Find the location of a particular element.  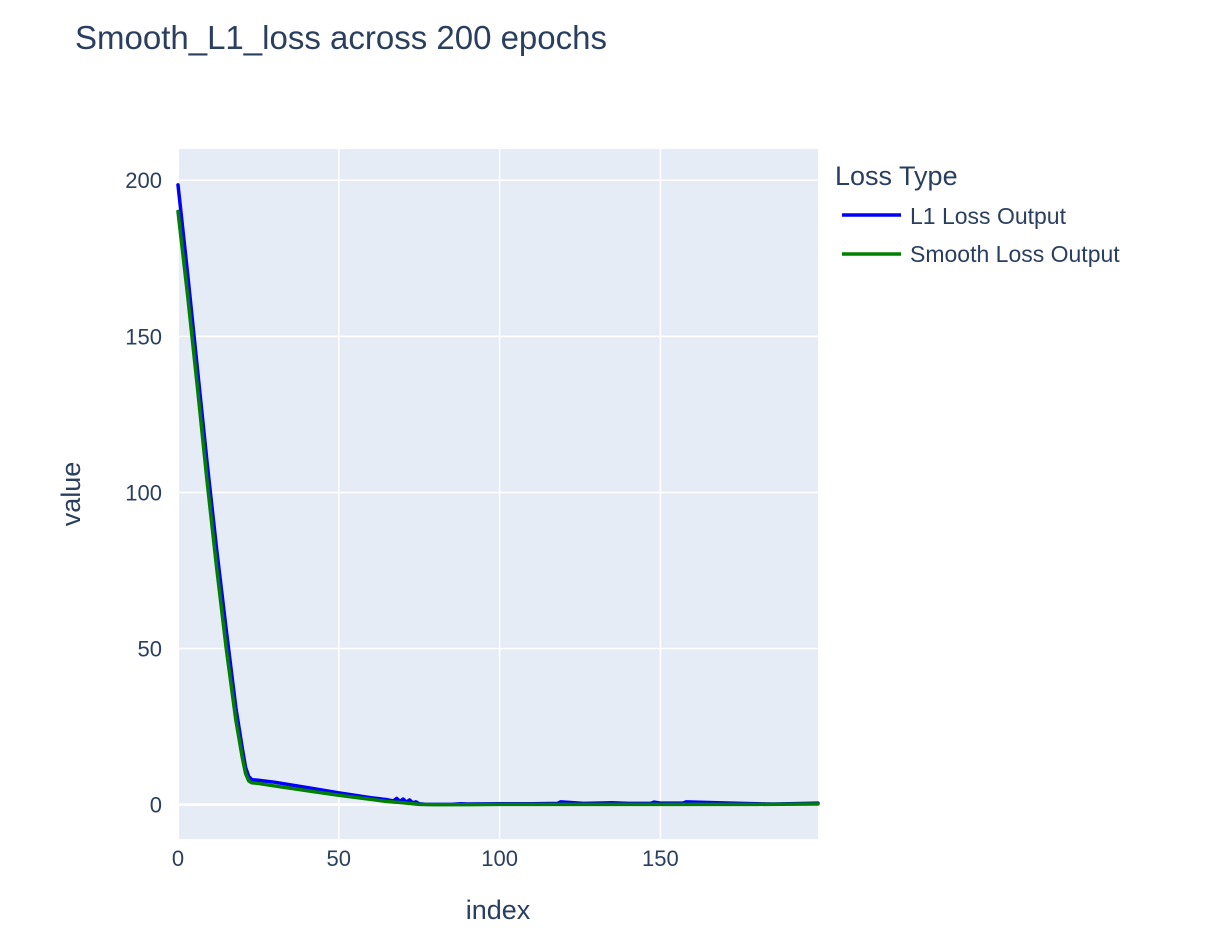

legend-title: Loss Type is located at coordinates (896, 176).